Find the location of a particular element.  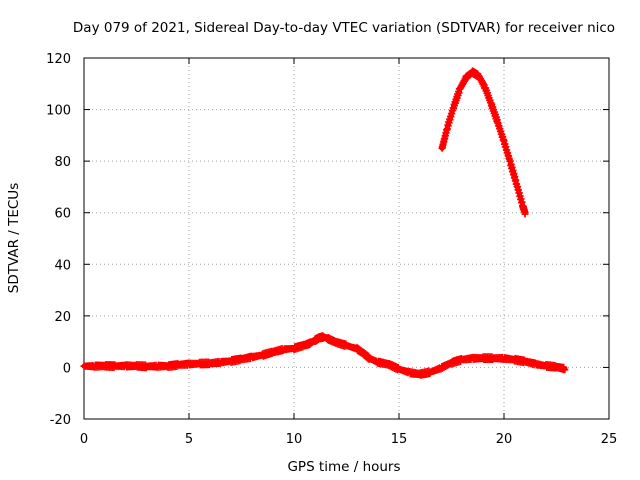

y-tick-label: -20 is located at coordinates (60, 420).